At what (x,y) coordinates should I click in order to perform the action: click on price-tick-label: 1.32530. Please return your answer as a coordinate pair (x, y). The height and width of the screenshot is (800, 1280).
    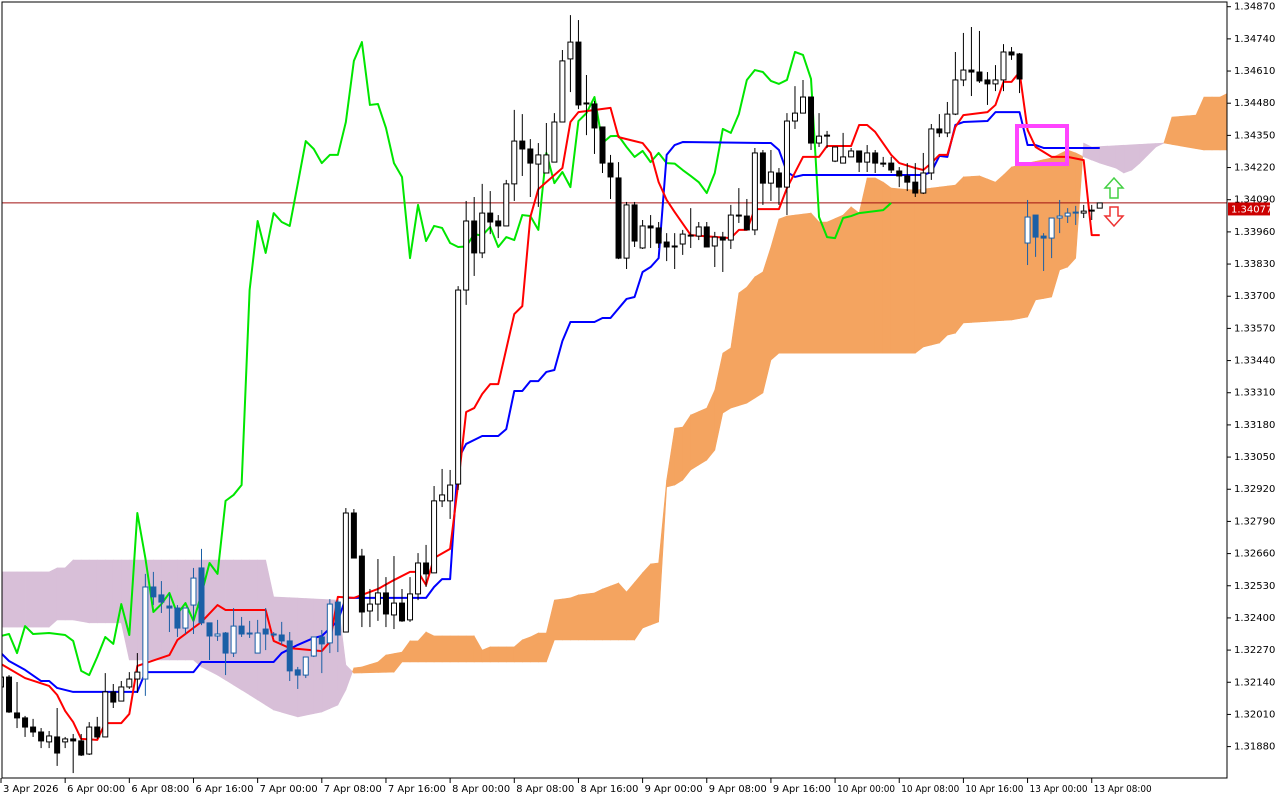
    Looking at the image, I should click on (1254, 586).